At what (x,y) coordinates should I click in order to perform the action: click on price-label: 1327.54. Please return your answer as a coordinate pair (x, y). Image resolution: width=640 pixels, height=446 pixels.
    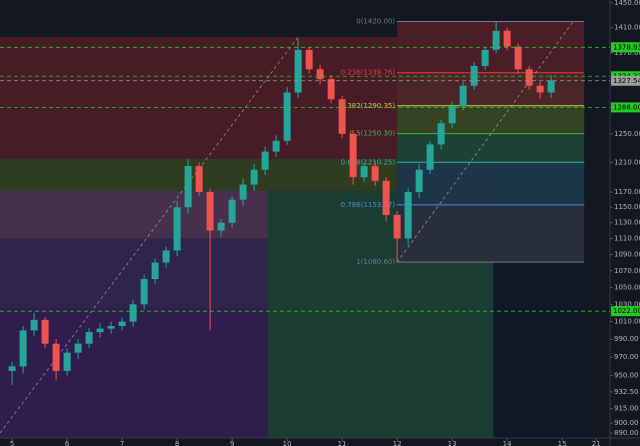
    Looking at the image, I should click on (626, 81).